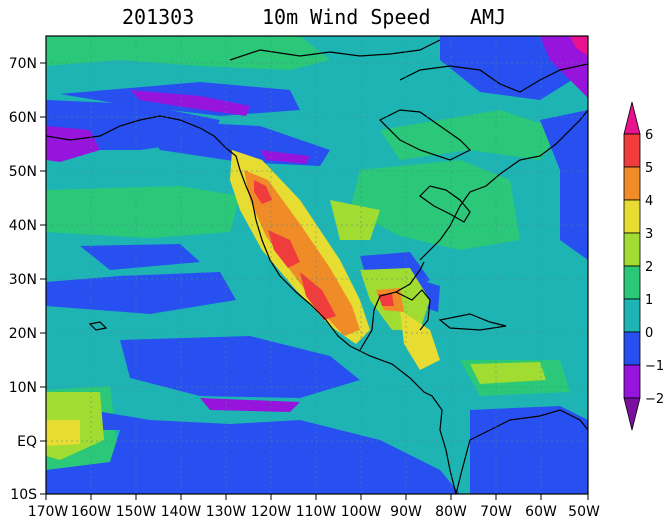  I want to click on lat-label: 70N, so click(23, 64).